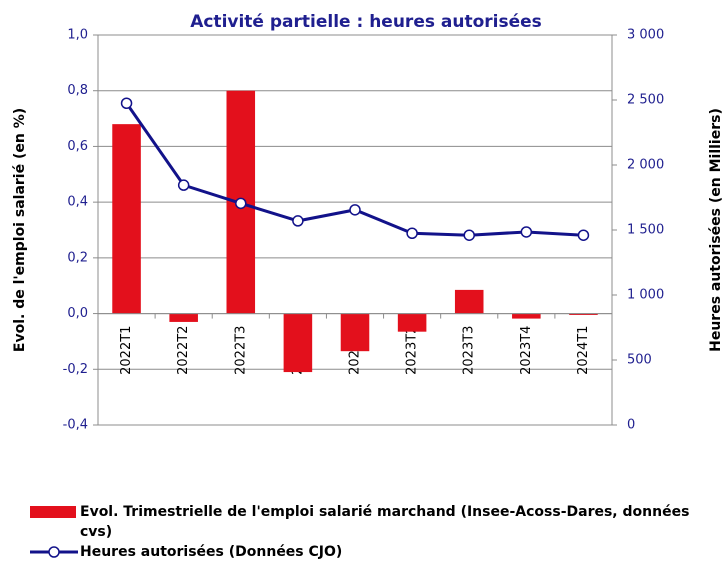 The width and height of the screenshot is (728, 565). I want to click on y-axis-title: Evol. de l'emploi salarié (en %), so click(20, 230).